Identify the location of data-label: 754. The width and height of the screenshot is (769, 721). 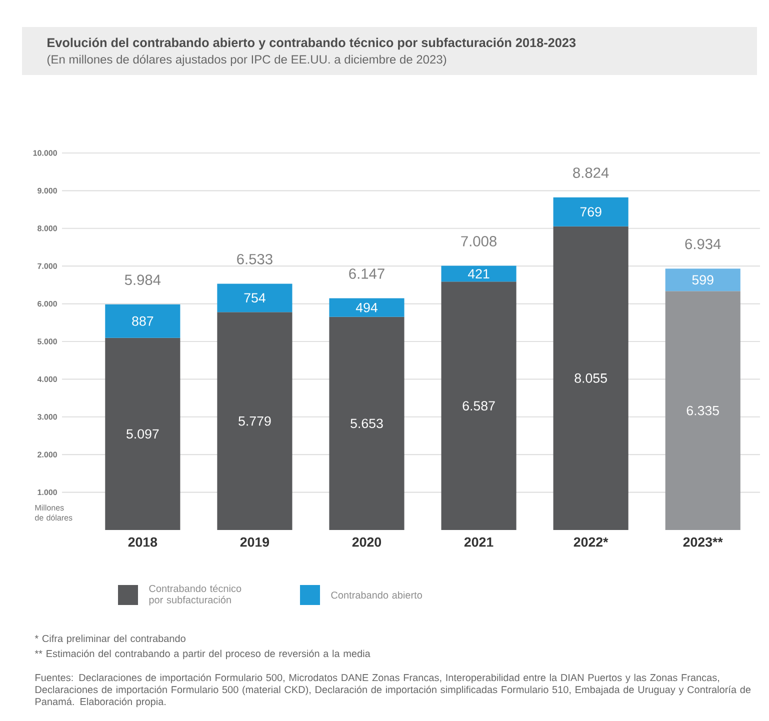
(255, 298).